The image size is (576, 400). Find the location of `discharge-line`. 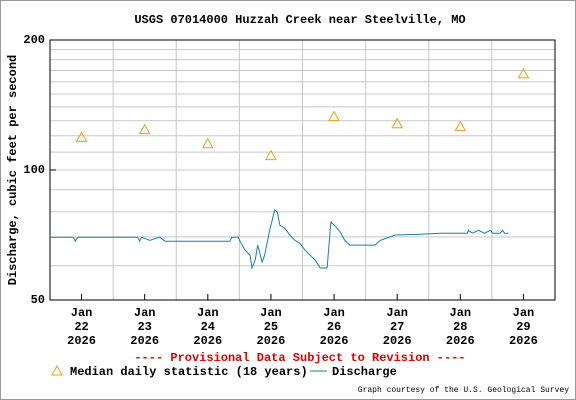

discharge-line is located at coordinates (279, 239).